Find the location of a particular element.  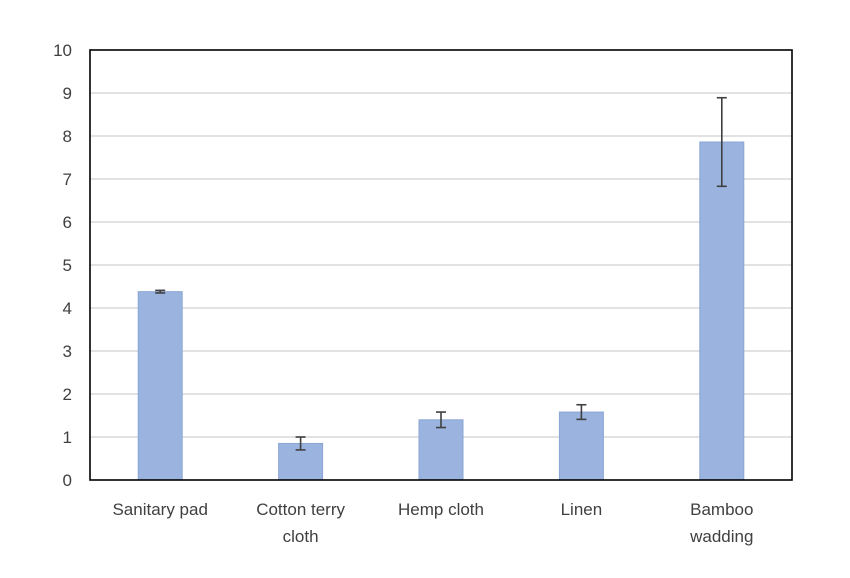

y-tick-label: 2 is located at coordinates (67, 394).